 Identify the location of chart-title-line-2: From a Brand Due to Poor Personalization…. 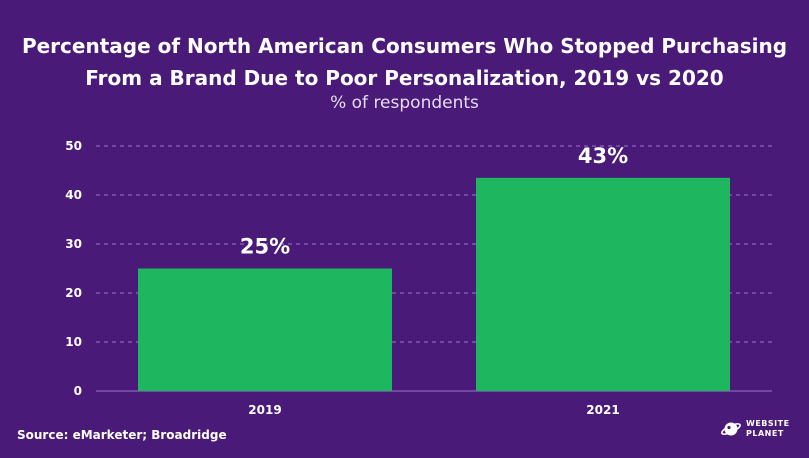
(404, 78).